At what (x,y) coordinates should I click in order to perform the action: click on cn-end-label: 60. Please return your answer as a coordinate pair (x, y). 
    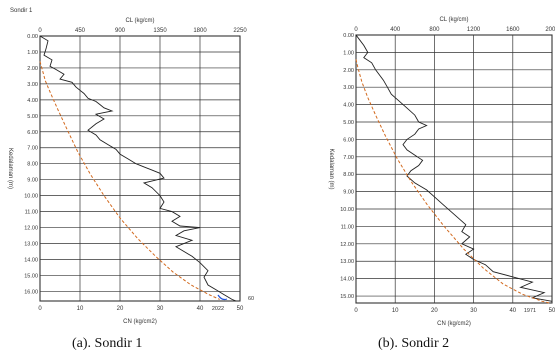
    Looking at the image, I should click on (251, 299).